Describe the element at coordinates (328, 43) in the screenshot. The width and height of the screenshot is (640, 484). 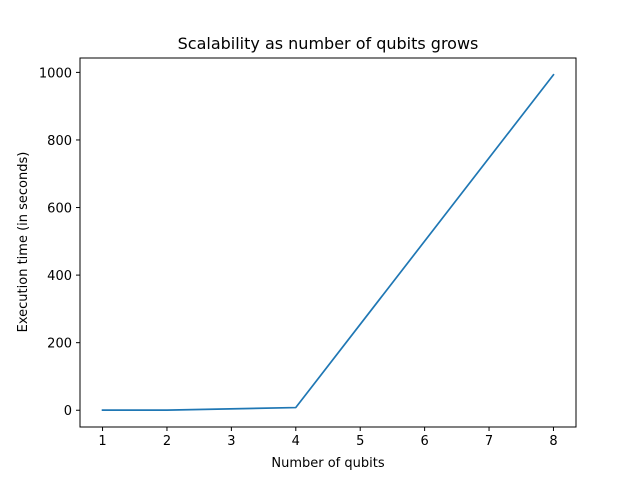
I see `chart-title: Scalability as number of qubits grows` at that location.